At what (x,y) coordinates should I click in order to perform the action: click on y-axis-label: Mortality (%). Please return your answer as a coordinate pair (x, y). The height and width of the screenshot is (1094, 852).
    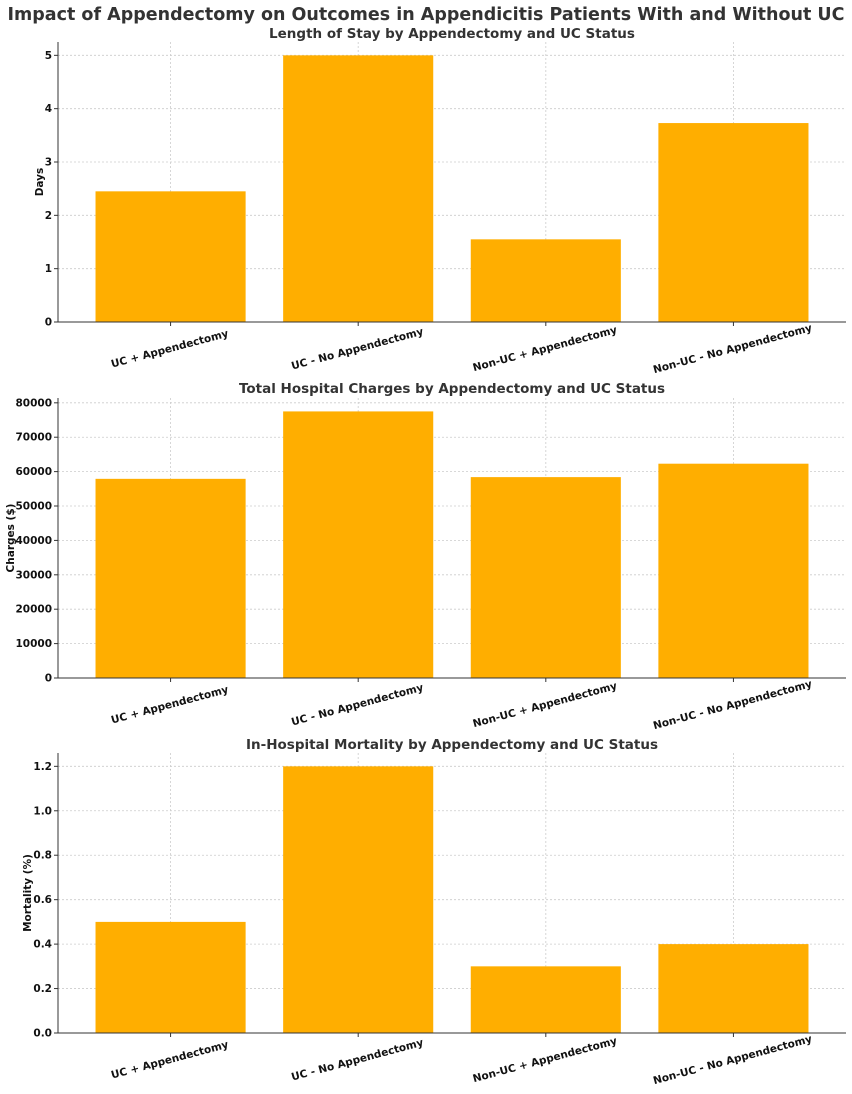
    Looking at the image, I should click on (28, 893).